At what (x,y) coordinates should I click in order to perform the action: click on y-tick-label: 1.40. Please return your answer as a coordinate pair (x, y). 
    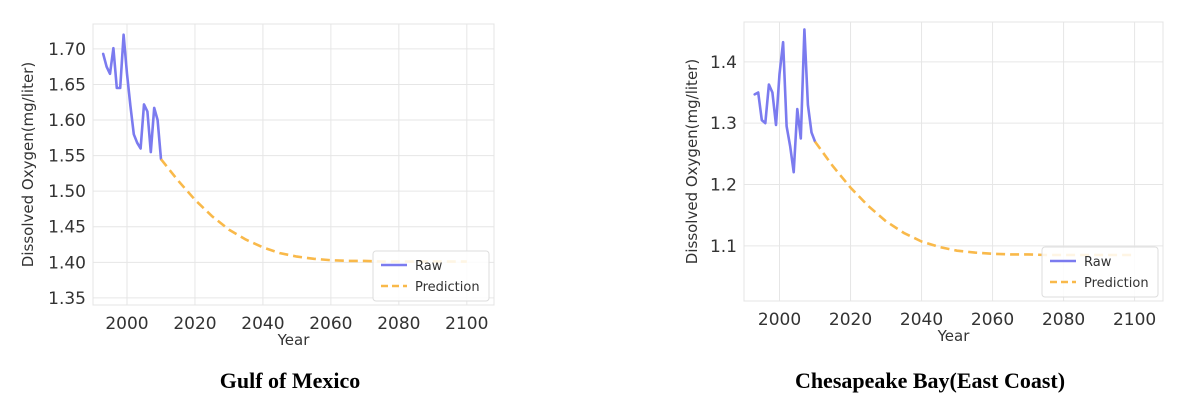
    Looking at the image, I should click on (67, 263).